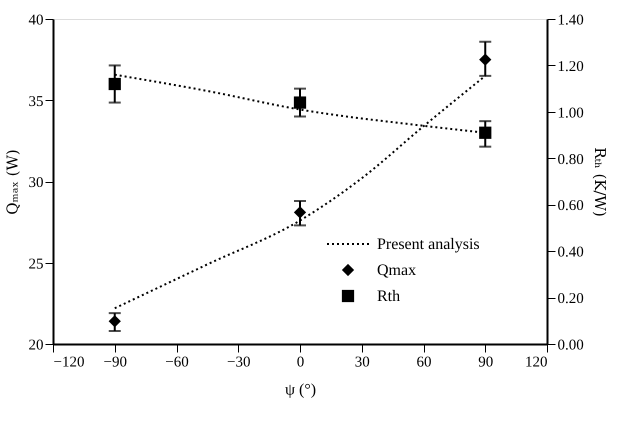 The width and height of the screenshot is (637, 426). I want to click on x-tick-label: −60, so click(177, 362).